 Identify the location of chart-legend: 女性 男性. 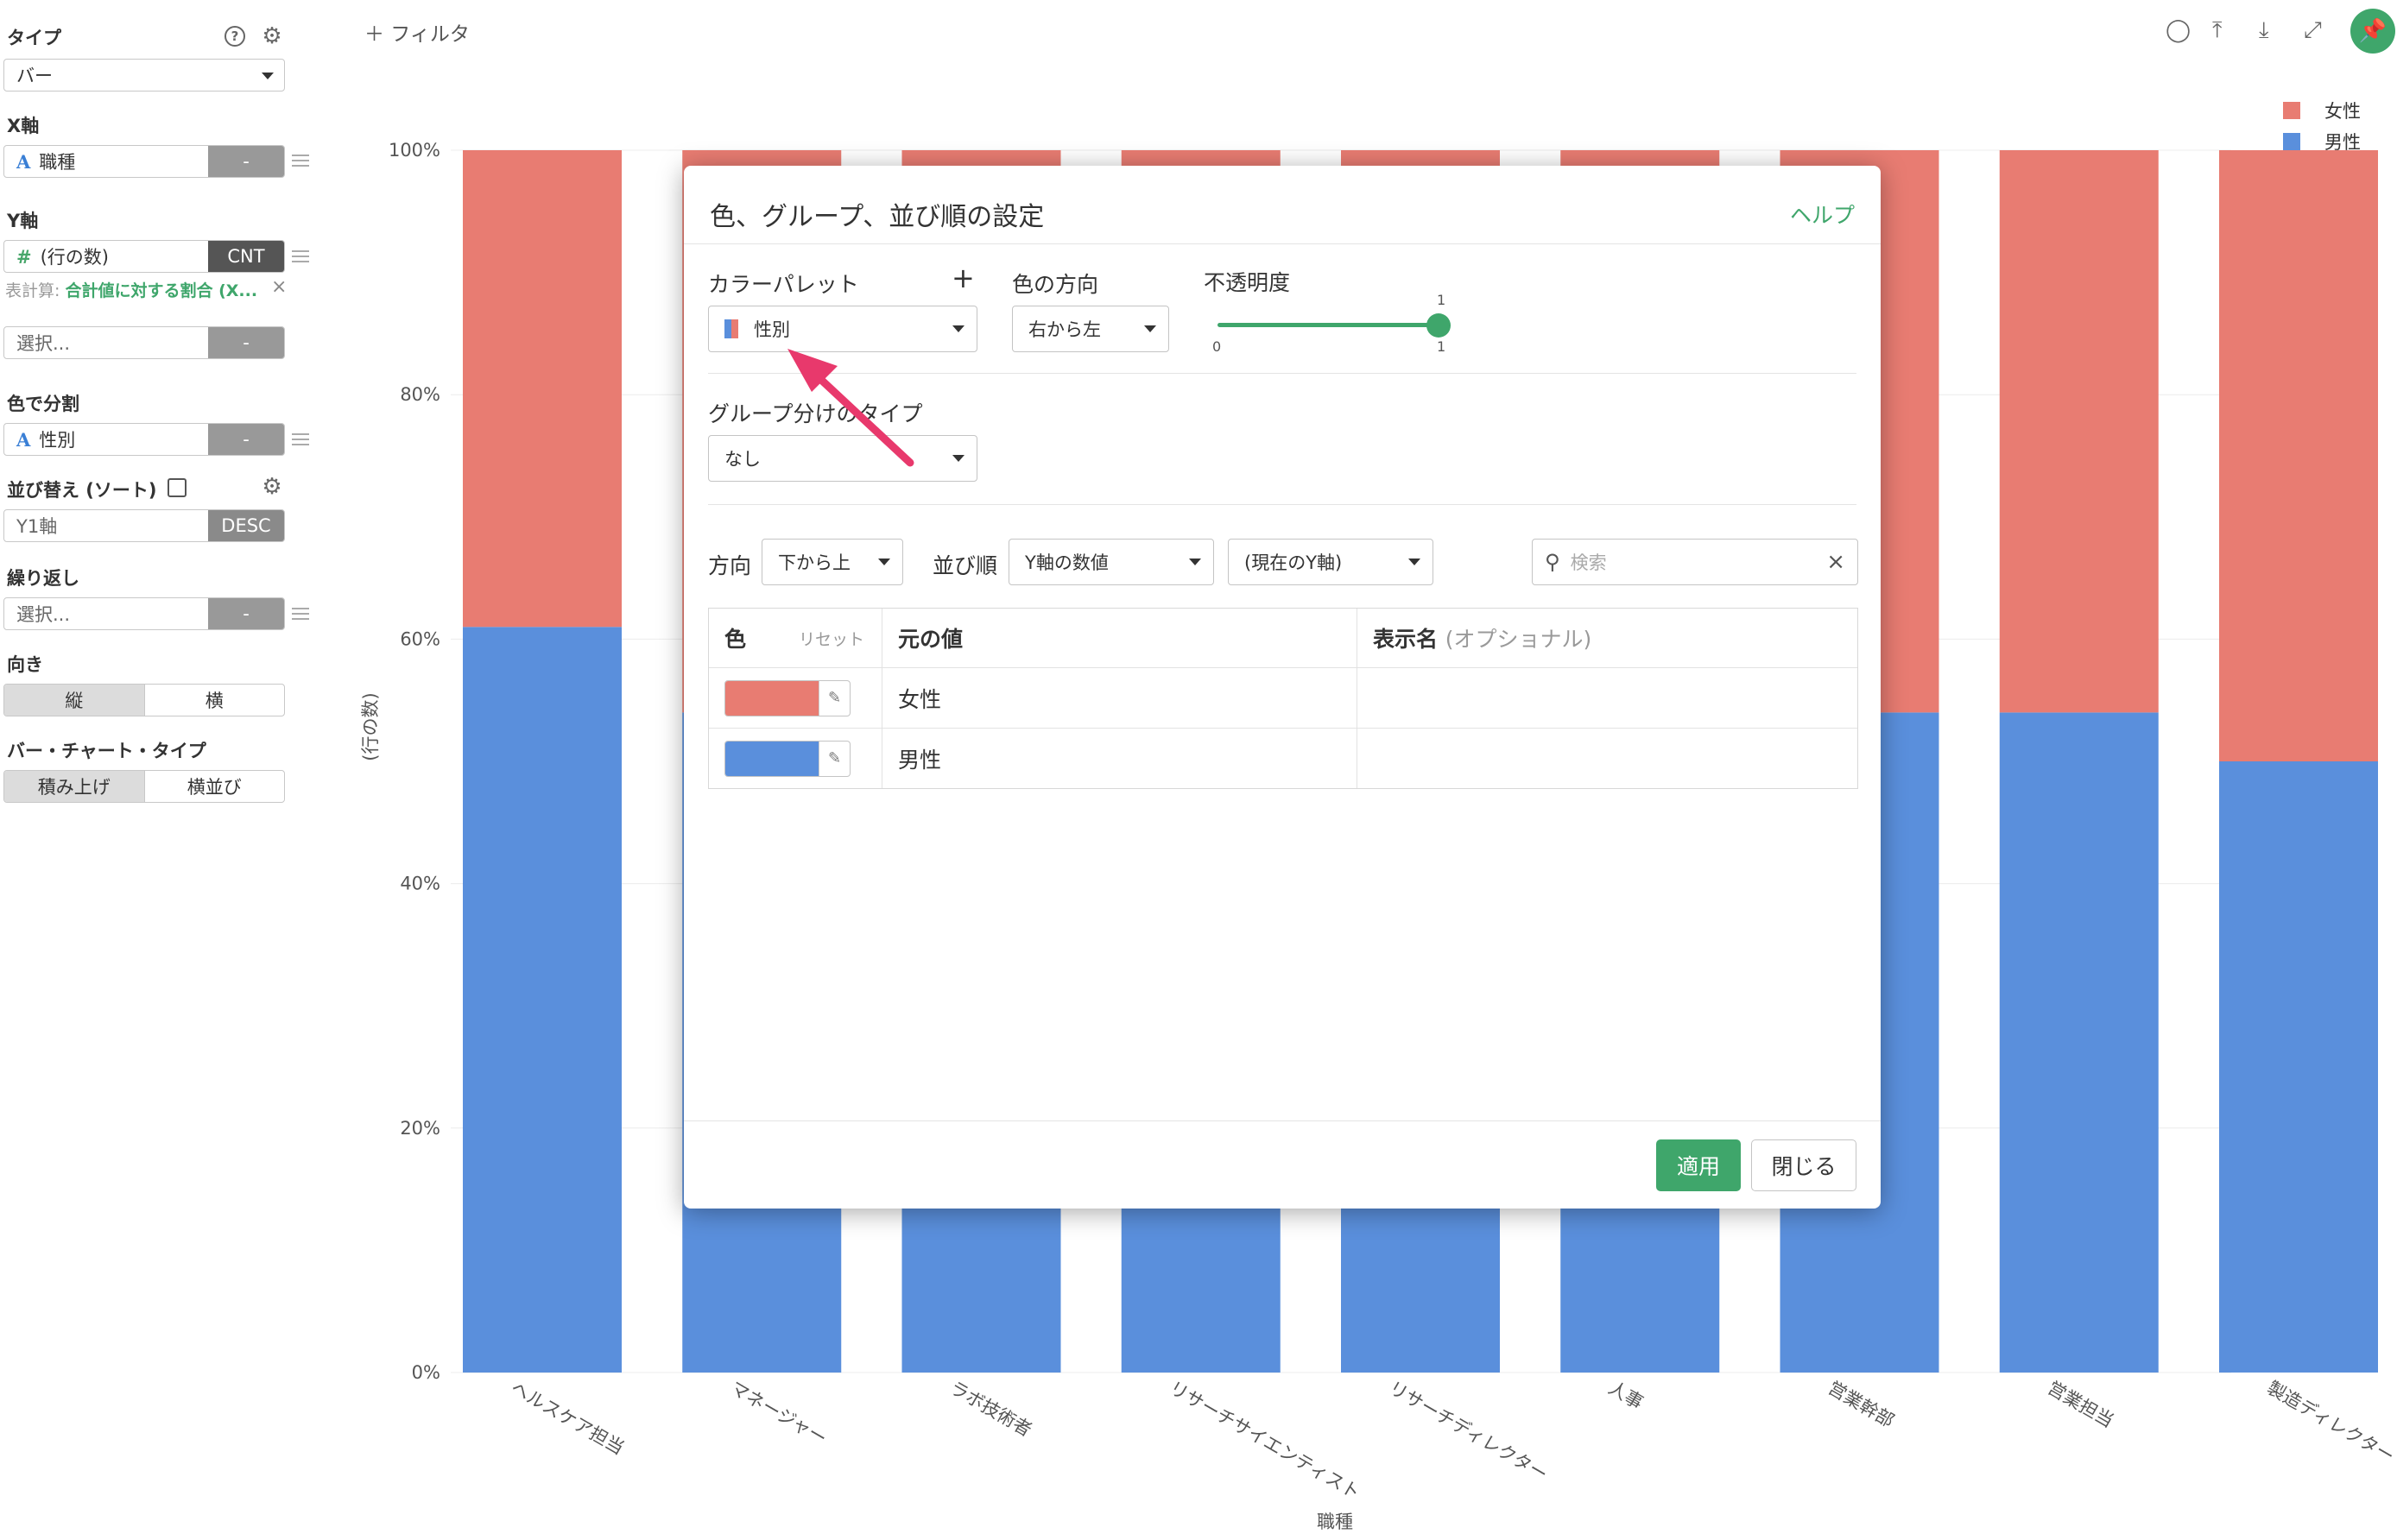
(2322, 126).